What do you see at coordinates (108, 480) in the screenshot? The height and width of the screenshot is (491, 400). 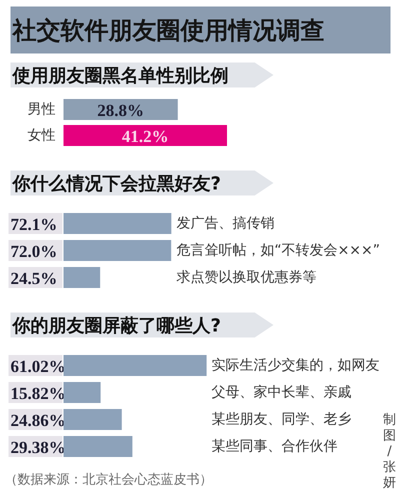 I see `text: （数据来源：北京社会心态蓝皮书）` at bounding box center [108, 480].